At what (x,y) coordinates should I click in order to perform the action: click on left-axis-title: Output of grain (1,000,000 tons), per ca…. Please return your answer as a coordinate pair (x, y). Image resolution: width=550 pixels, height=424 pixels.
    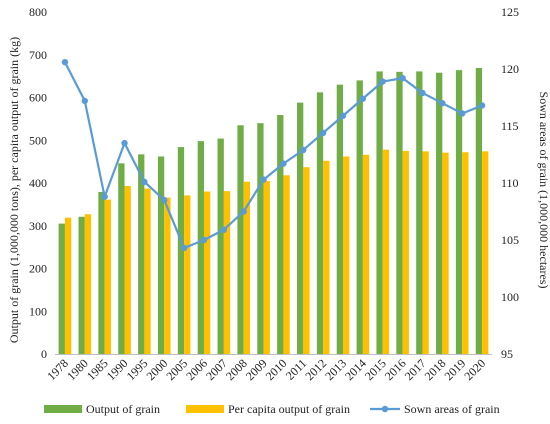
    Looking at the image, I should click on (14, 190).